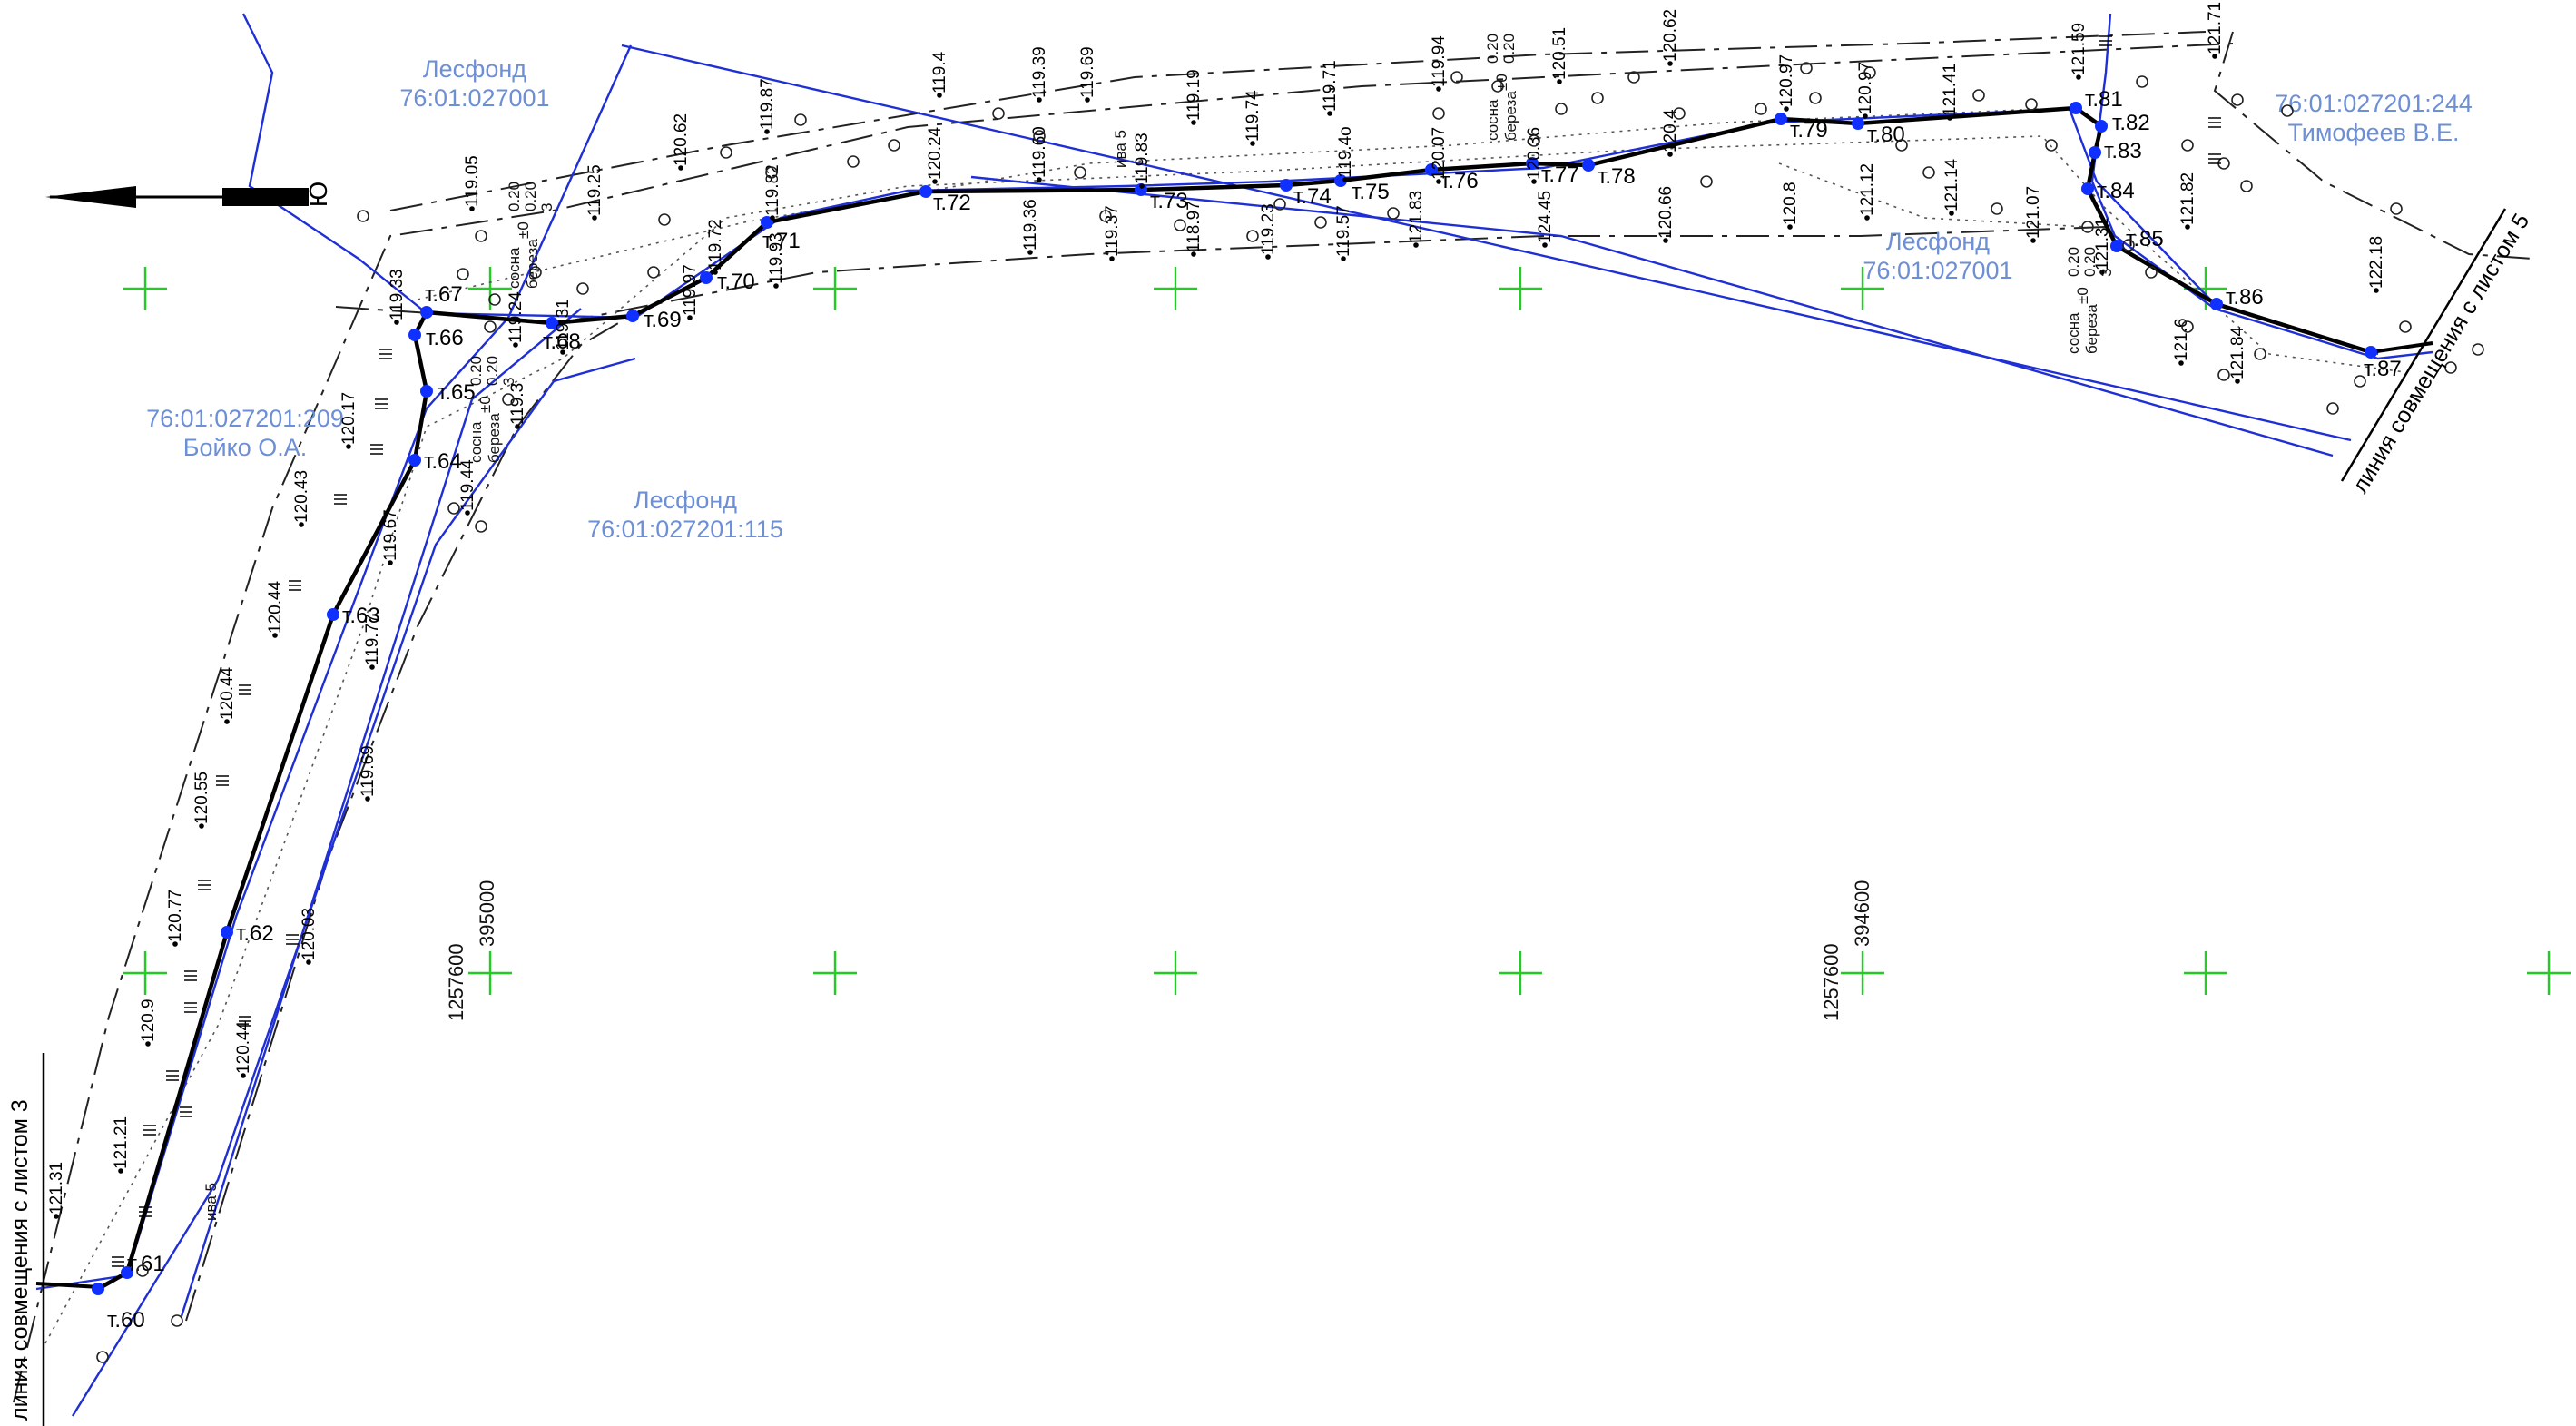  I want to click on elevation-mark: 119.31, so click(563, 327).